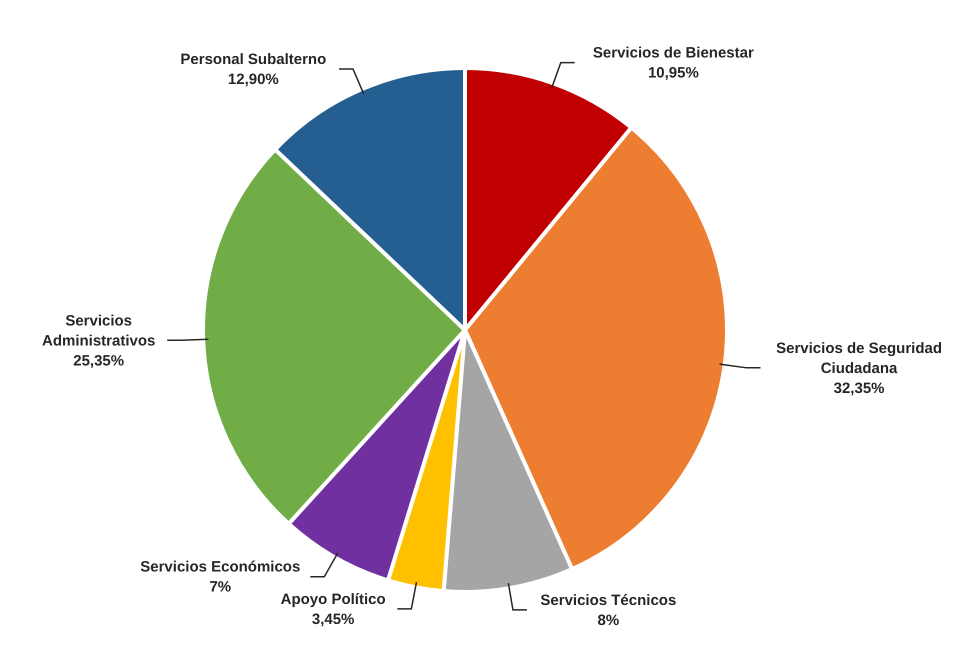 The height and width of the screenshot is (650, 972). I want to click on slice-label: Apoyo Político, so click(333, 599).